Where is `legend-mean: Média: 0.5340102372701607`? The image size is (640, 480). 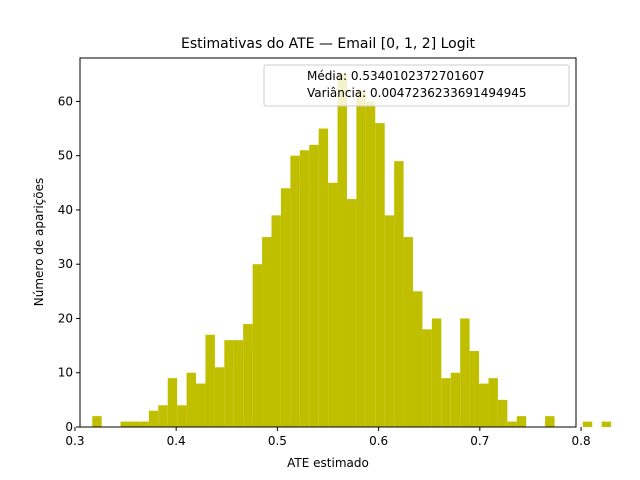 legend-mean: Média: 0.5340102372701607 is located at coordinates (396, 76).